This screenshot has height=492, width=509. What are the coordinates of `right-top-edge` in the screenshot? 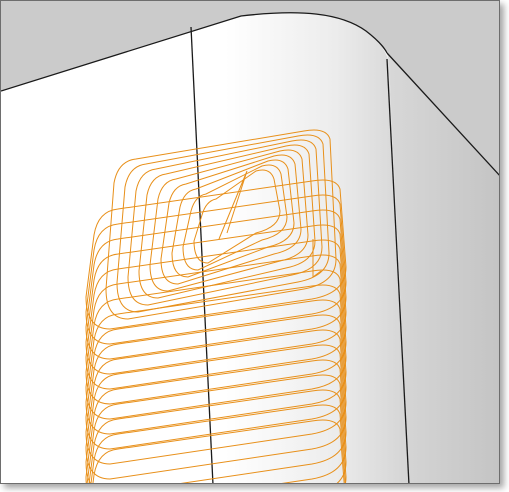 It's located at (442, 114).